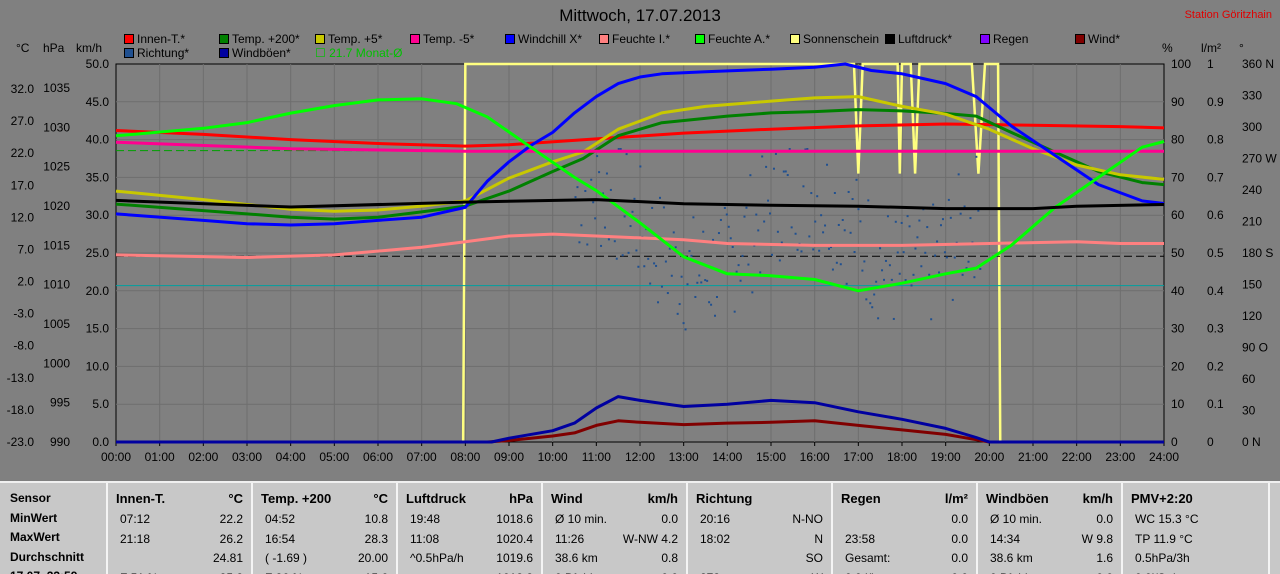 This screenshot has height=574, width=1280. I want to click on legend-item: Richtung*, so click(156, 53).